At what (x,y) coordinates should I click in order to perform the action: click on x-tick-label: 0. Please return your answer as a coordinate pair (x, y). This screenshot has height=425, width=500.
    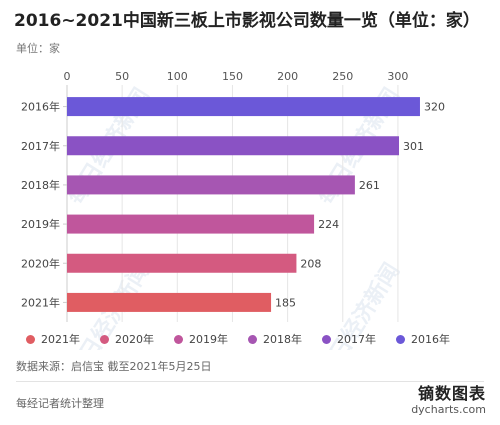
    Looking at the image, I should click on (67, 76).